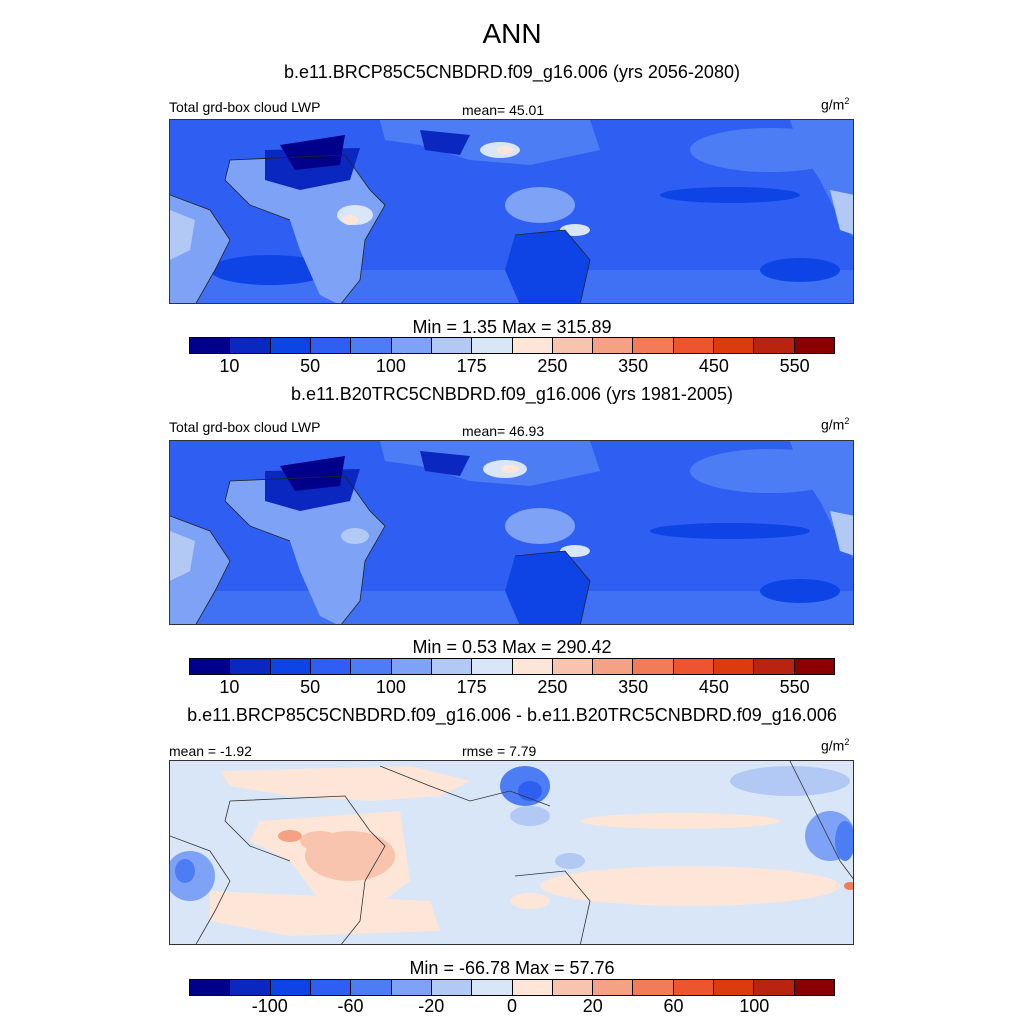  I want to click on panel-3-rmse-label: rmse = 7.79, so click(499, 751).